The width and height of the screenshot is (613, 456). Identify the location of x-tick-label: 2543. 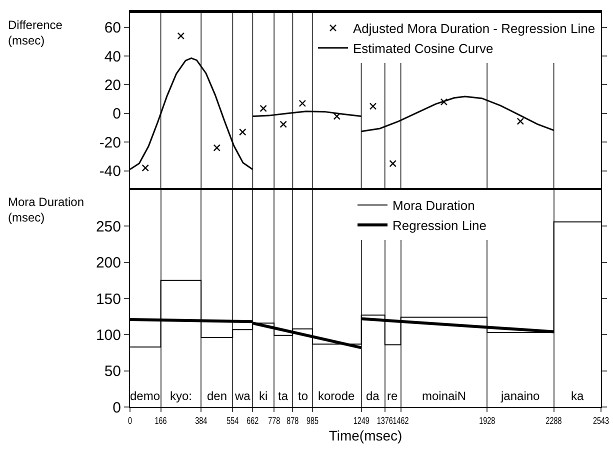
(603, 421).